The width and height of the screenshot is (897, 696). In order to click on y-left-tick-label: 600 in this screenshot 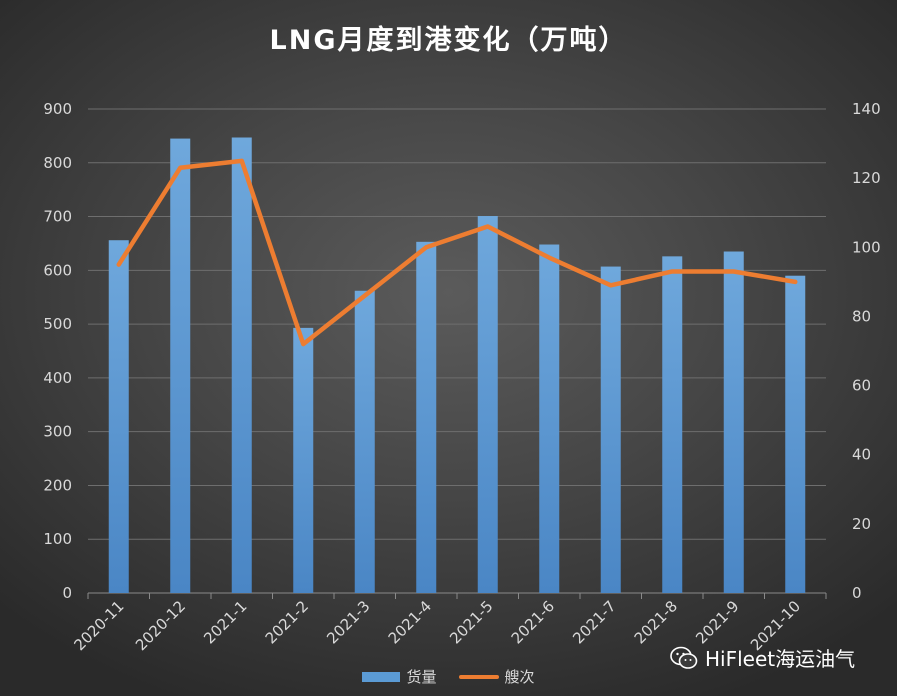, I will do `click(57, 270)`.